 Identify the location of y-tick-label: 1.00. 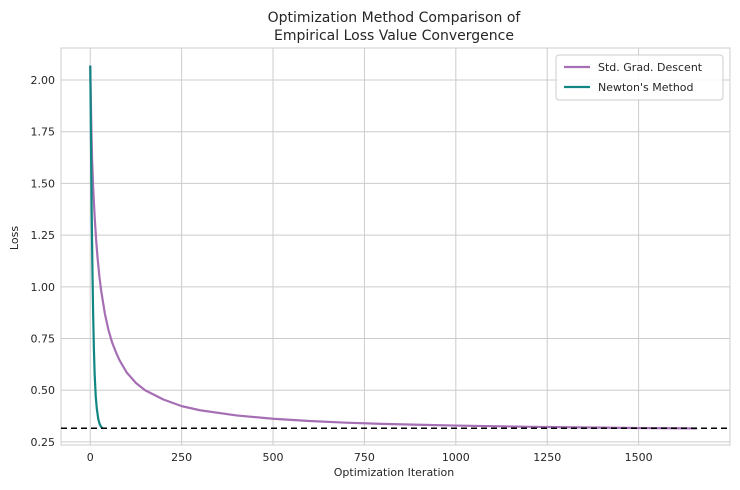
(43, 287).